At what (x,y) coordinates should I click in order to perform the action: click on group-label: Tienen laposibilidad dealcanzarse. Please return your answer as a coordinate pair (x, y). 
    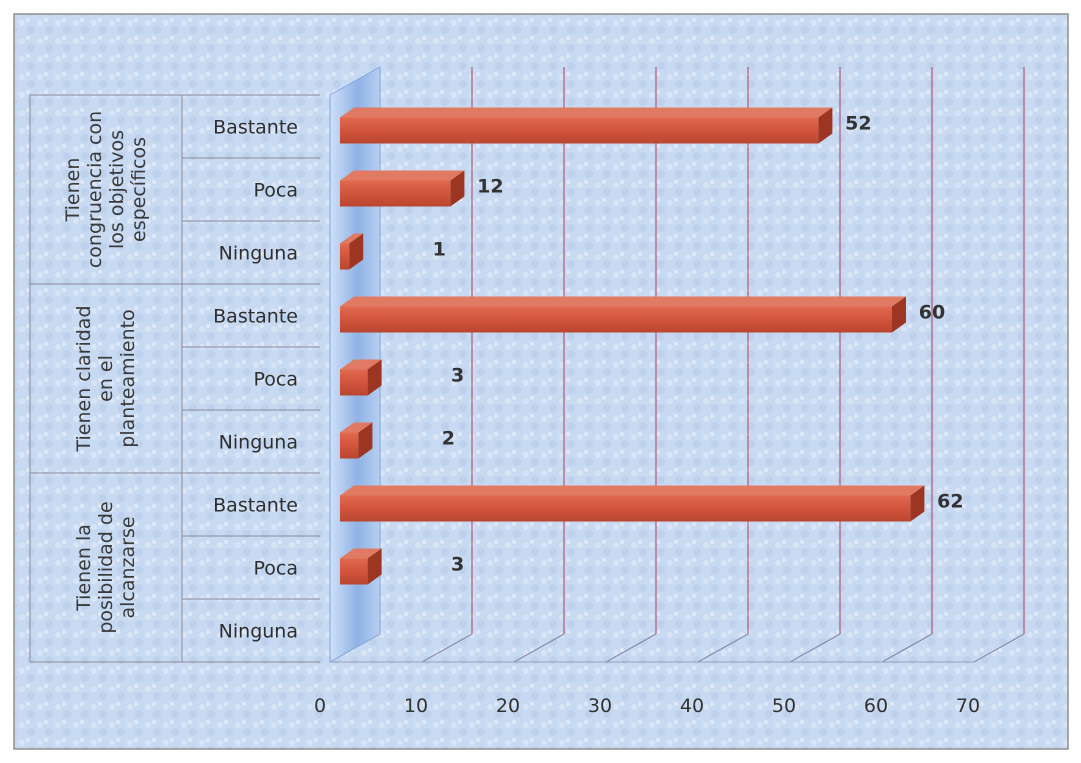
    Looking at the image, I should click on (106, 567).